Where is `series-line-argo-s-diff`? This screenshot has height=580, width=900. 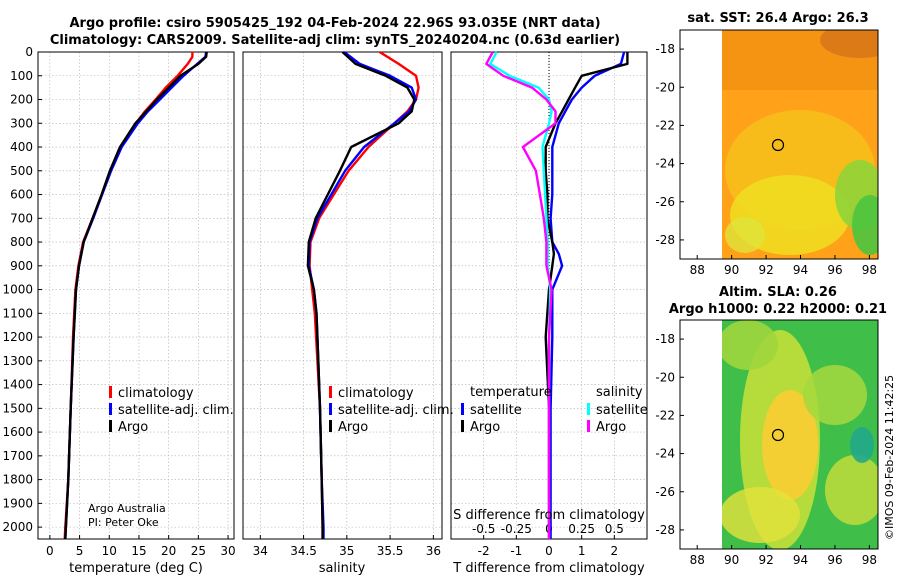 series-line-argo-s-diff is located at coordinates (521, 295).